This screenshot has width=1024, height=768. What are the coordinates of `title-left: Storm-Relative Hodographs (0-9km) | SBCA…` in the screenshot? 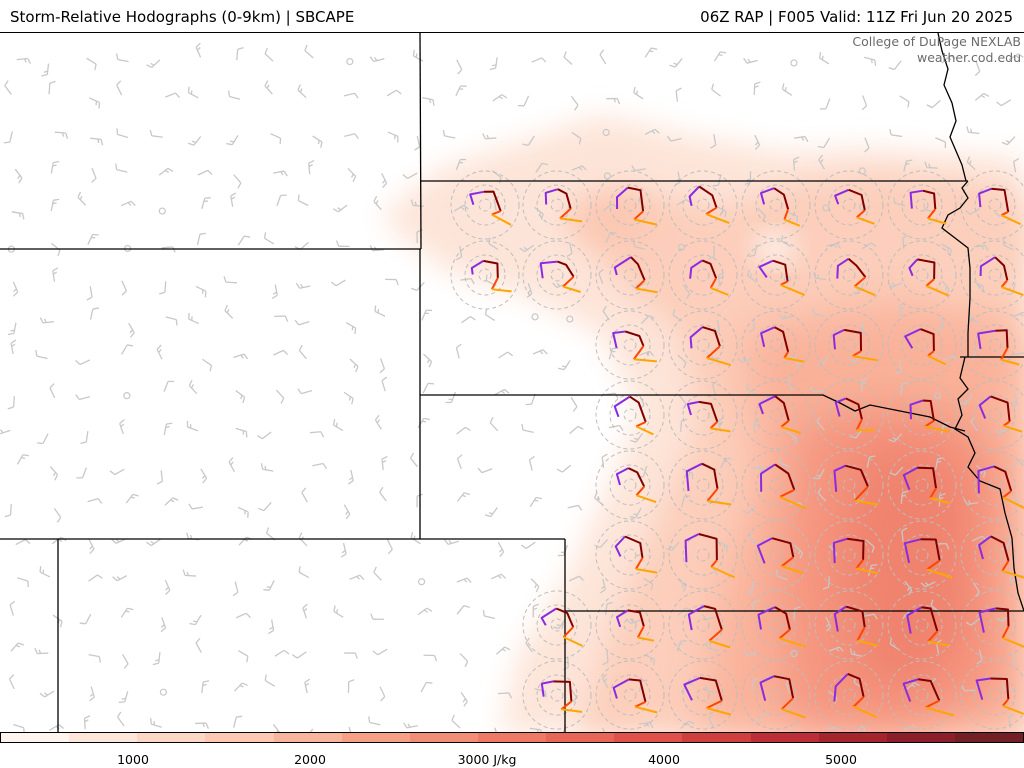 It's located at (182, 17).